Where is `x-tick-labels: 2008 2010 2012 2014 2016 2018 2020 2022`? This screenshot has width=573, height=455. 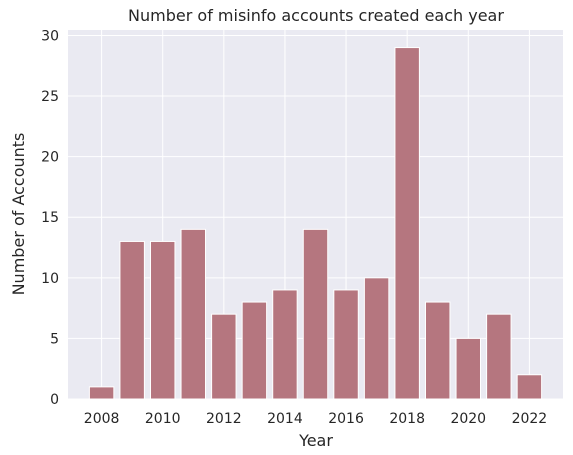
x-tick-labels: 2008 2010 2012 2014 2016 2018 2020 2022 is located at coordinates (315, 419).